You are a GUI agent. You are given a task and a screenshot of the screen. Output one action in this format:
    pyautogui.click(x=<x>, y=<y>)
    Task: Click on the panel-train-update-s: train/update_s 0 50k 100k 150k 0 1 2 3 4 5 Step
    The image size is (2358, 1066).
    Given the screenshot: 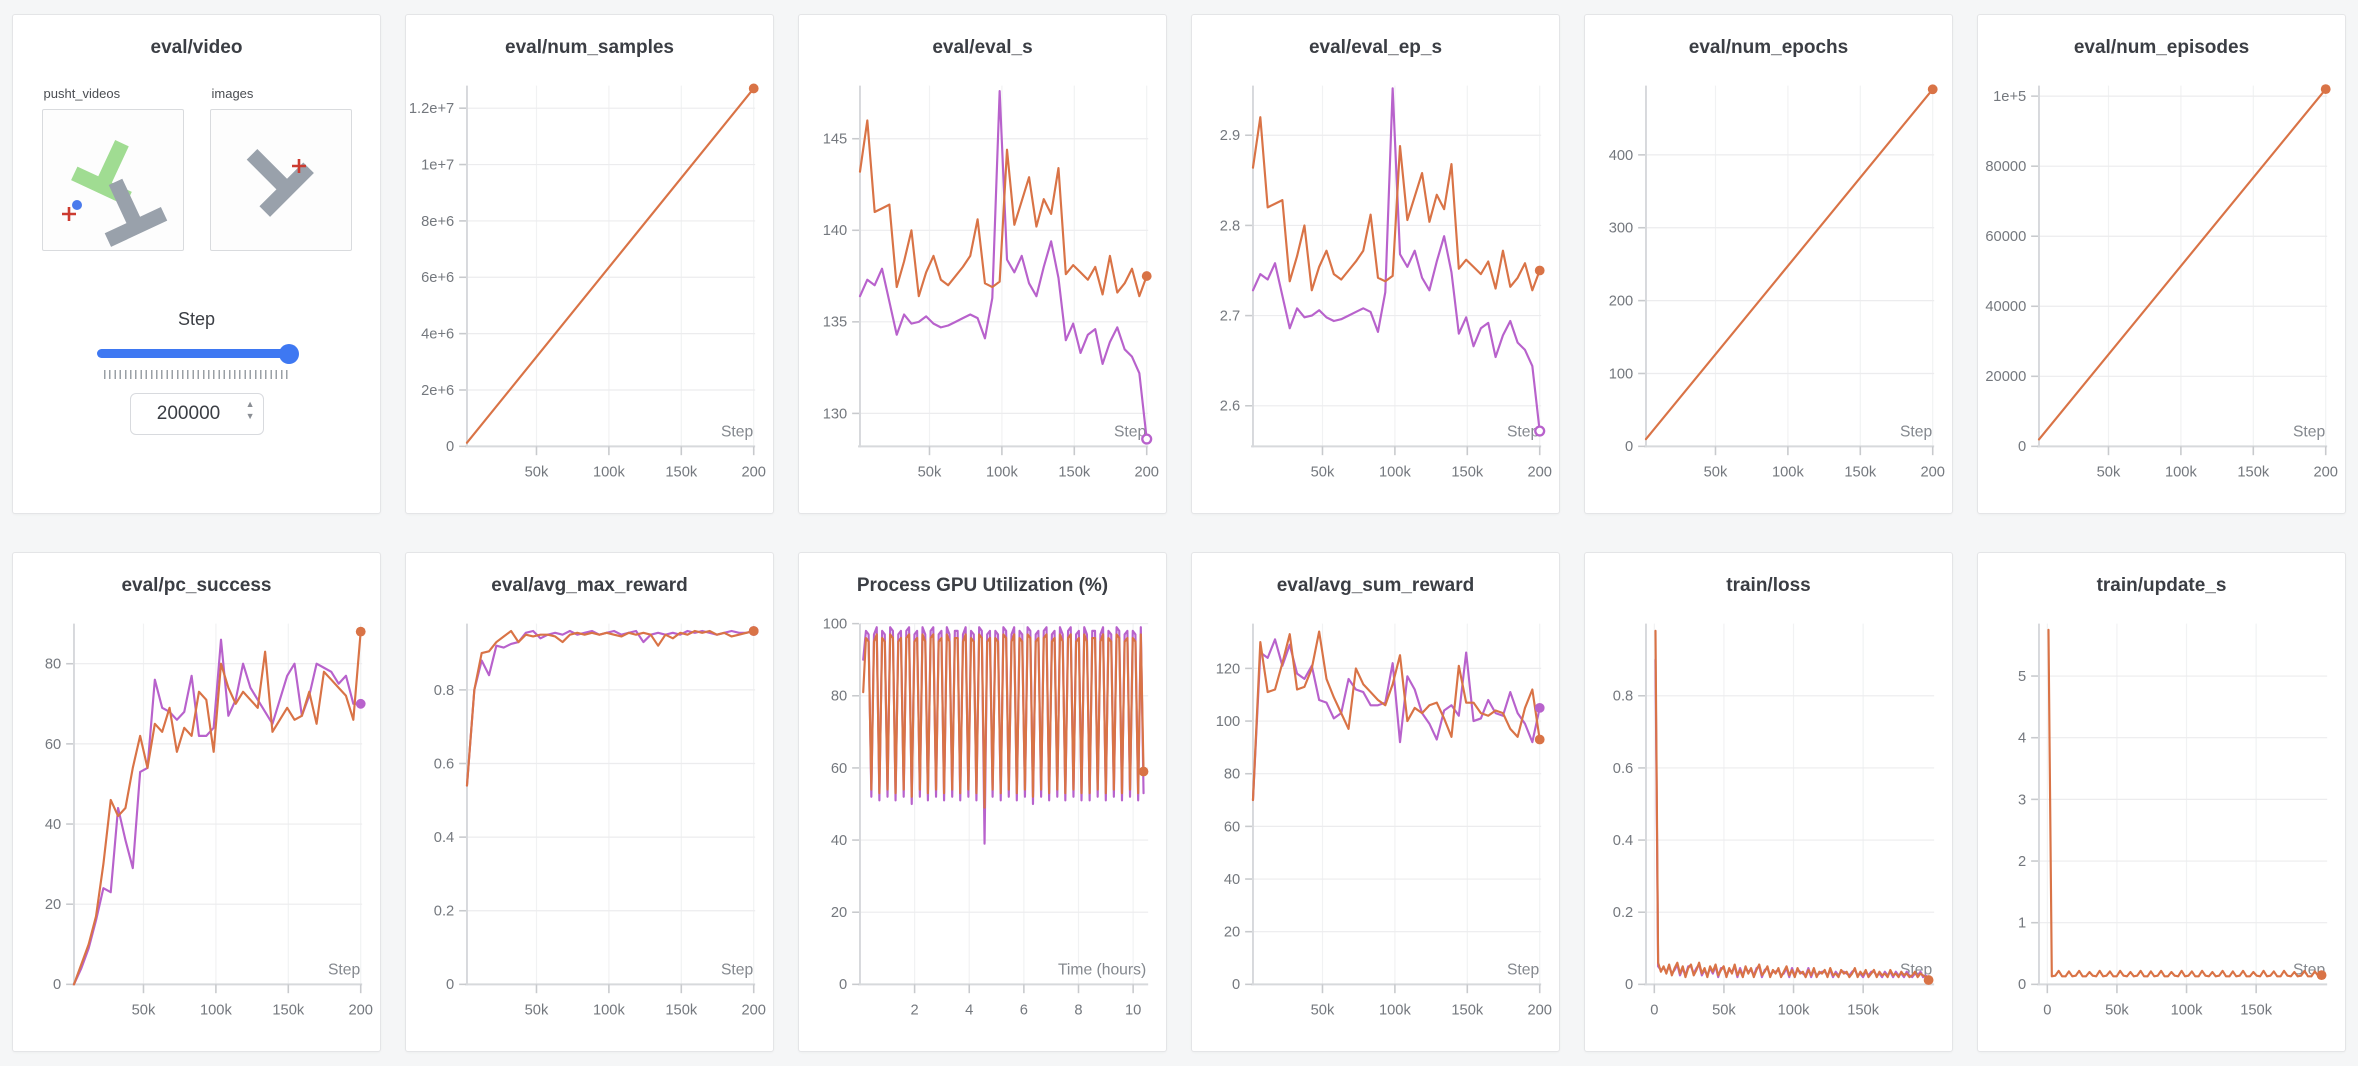 What is the action you would take?
    pyautogui.click(x=2161, y=802)
    